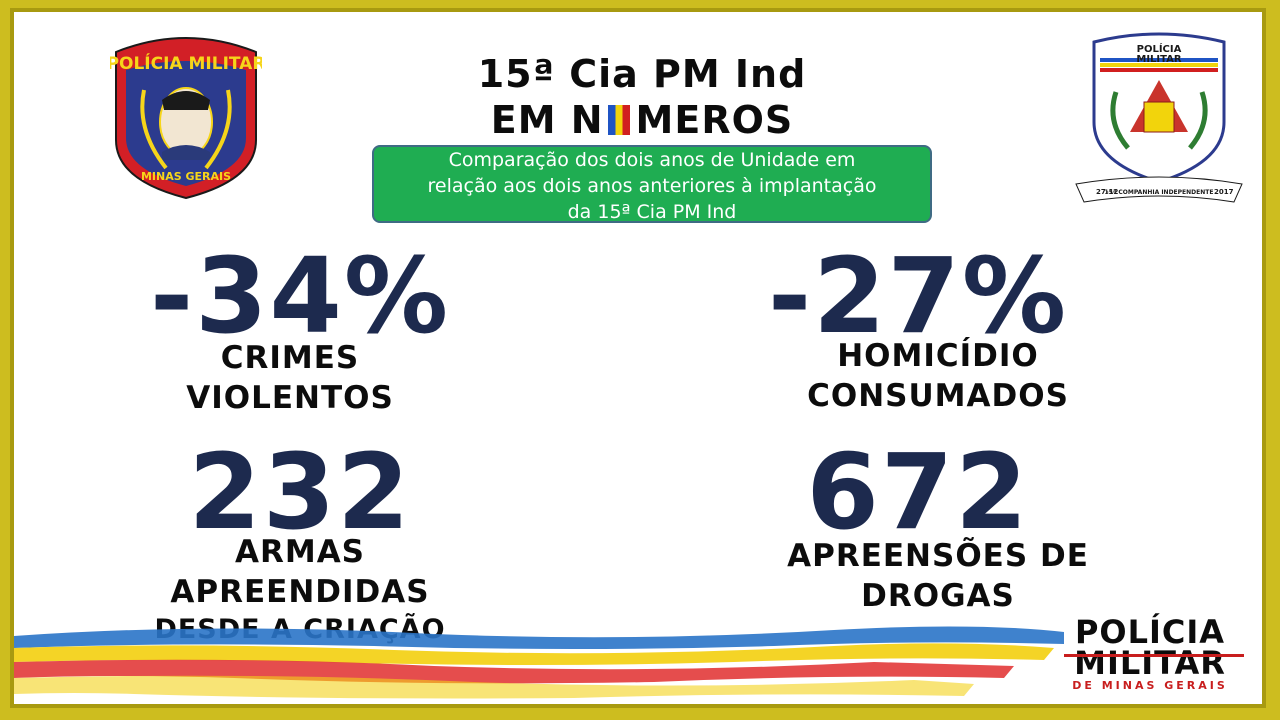  I want to click on stat-drugs-label-line1: APREENSÕES DE, so click(938, 556).